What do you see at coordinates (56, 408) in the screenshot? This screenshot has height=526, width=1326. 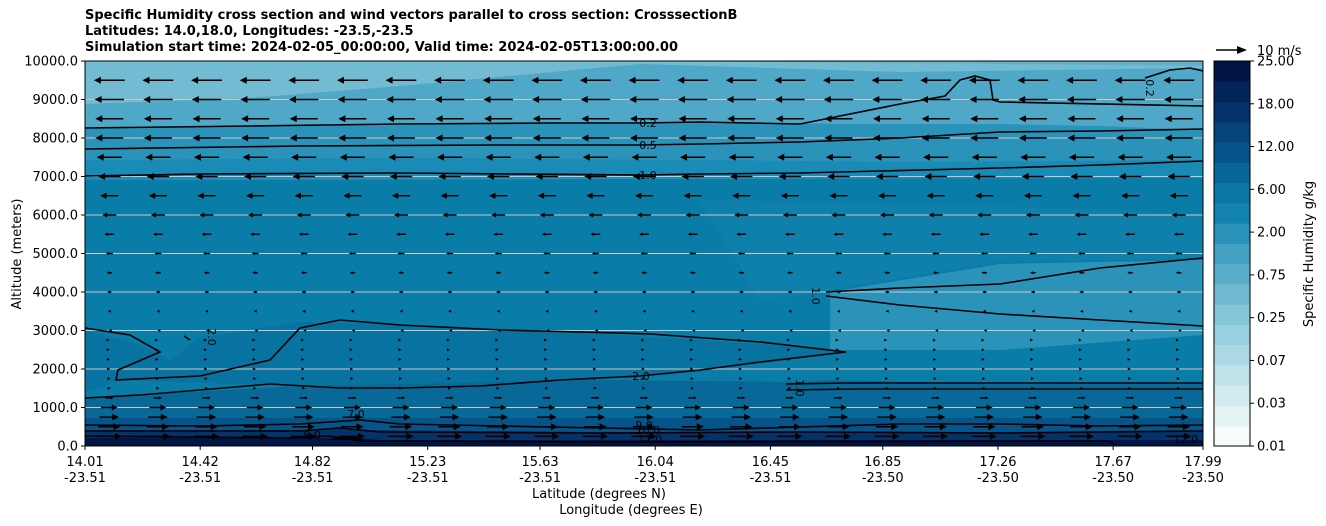 I see `y-tick-label: 1000.0` at bounding box center [56, 408].